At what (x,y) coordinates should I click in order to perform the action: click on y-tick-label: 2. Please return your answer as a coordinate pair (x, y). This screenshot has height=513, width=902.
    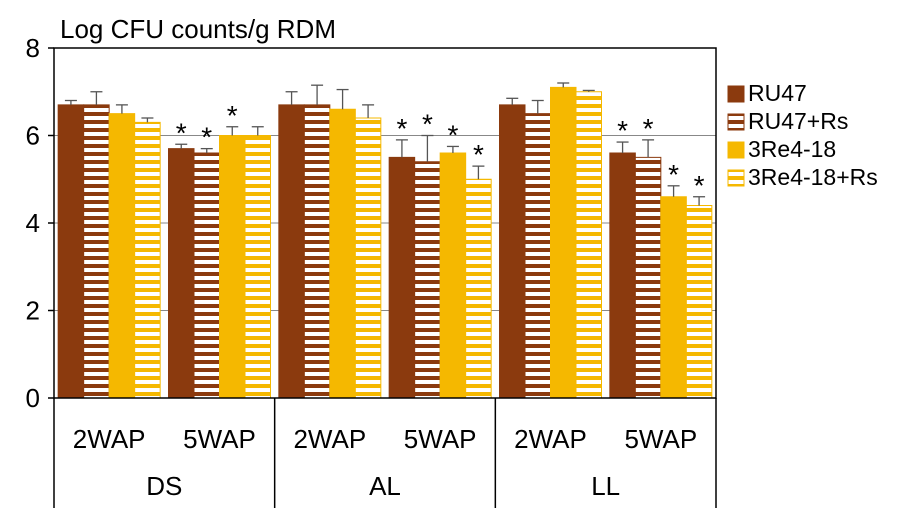
    Looking at the image, I should click on (33, 311).